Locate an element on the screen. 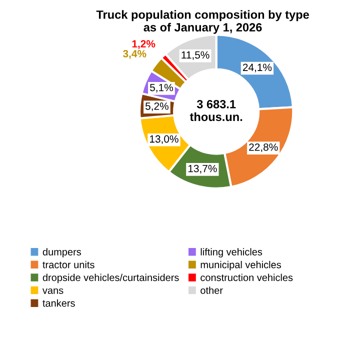 Image resolution: width=338 pixels, height=338 pixels. chart-title: Truck population composition by type as of January 1, 2026 is located at coordinates (202, 22).